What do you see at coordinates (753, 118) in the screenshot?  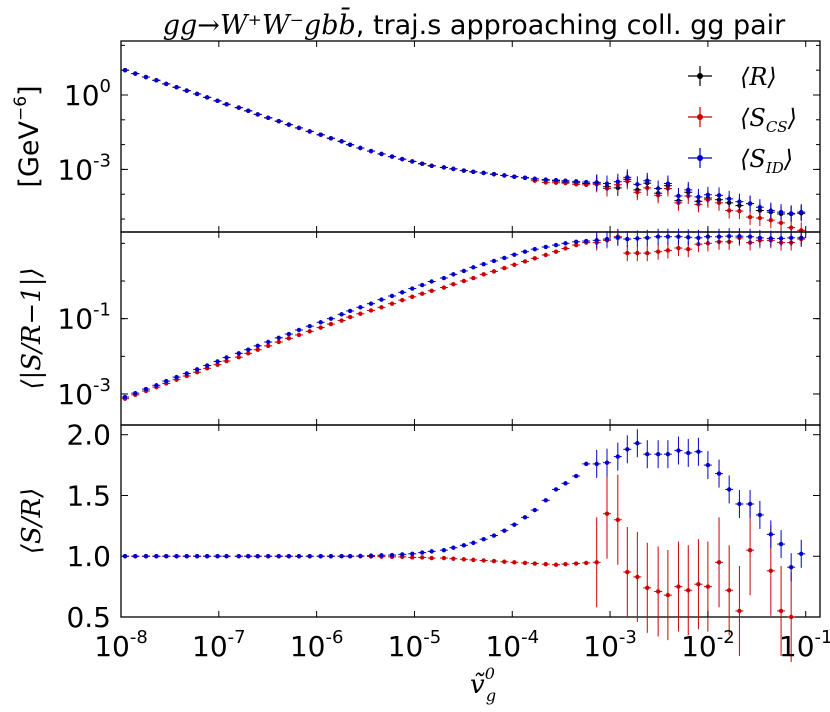 I see `legend-base: ⟨S` at bounding box center [753, 118].